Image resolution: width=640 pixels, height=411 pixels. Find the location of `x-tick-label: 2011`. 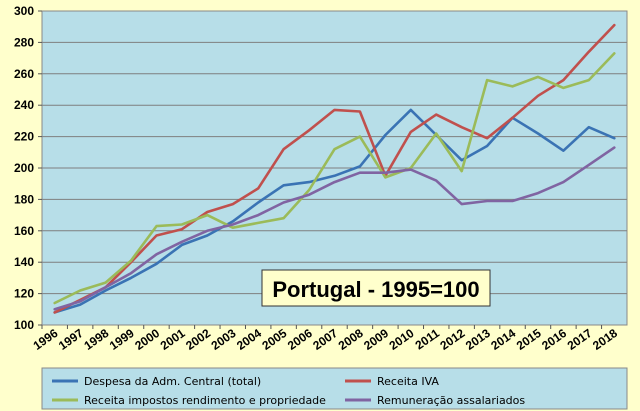

x-tick-label: 2011 is located at coordinates (428, 339).